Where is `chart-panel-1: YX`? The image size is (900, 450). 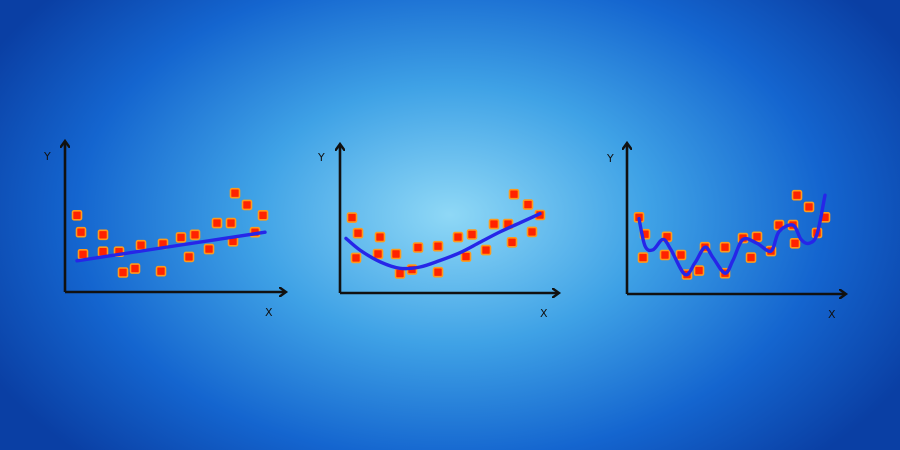 chart-panel-1: YX is located at coordinates (164, 230).